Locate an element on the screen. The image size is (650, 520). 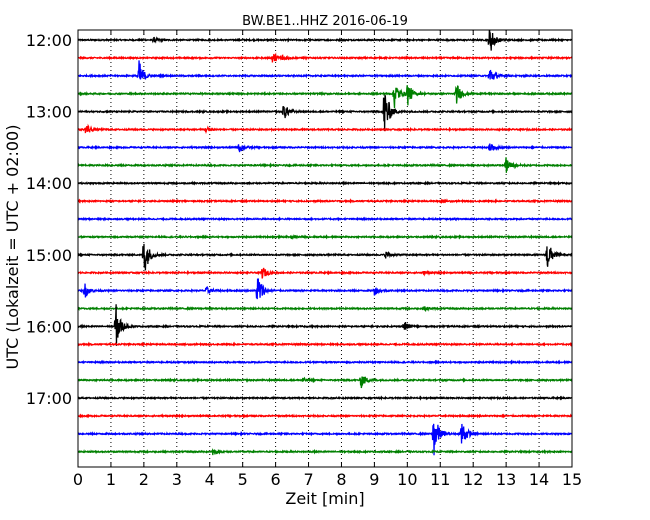
x-tick-label: 5 is located at coordinates (243, 479).